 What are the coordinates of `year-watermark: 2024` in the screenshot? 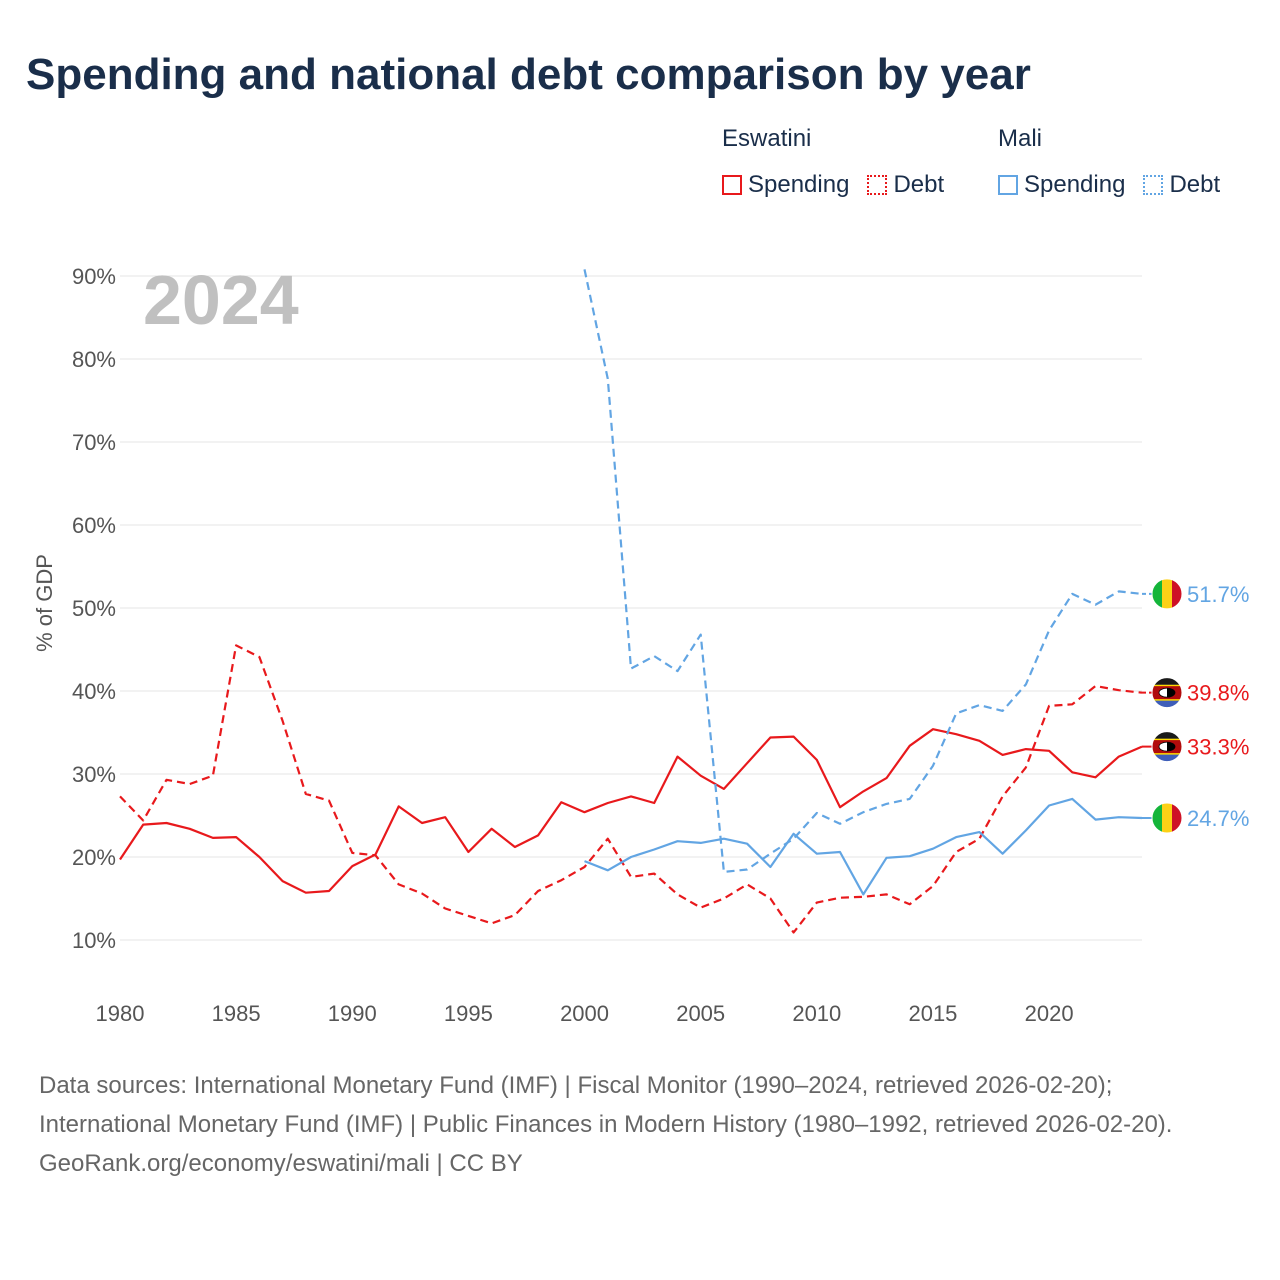 It's located at (221, 300).